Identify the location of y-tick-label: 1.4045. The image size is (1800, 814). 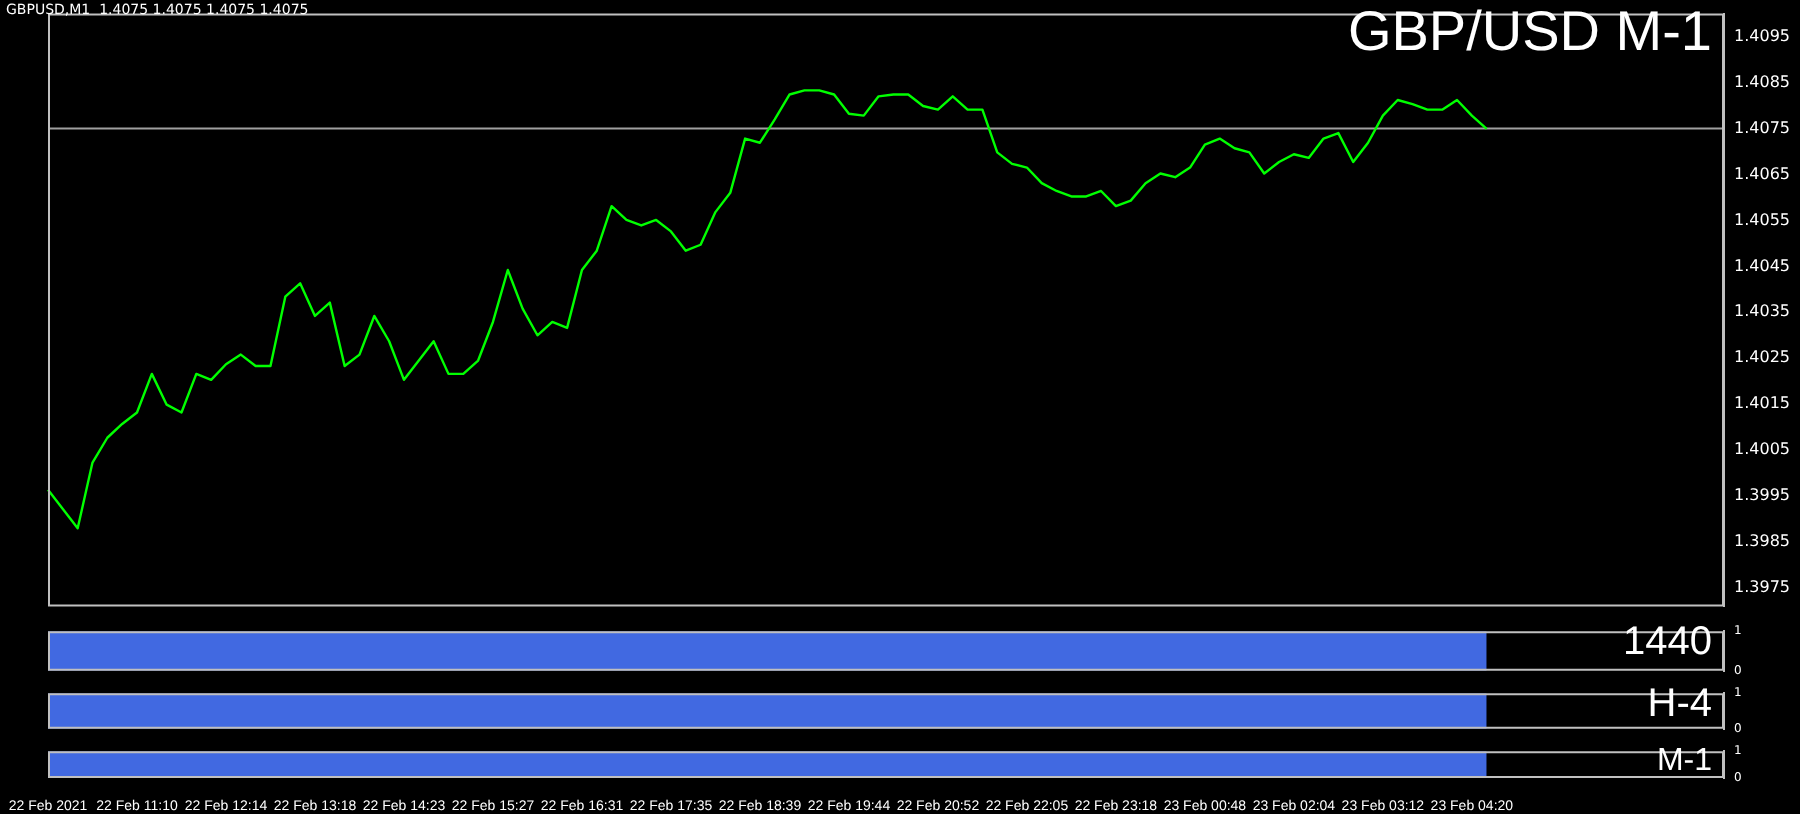
(1762, 265).